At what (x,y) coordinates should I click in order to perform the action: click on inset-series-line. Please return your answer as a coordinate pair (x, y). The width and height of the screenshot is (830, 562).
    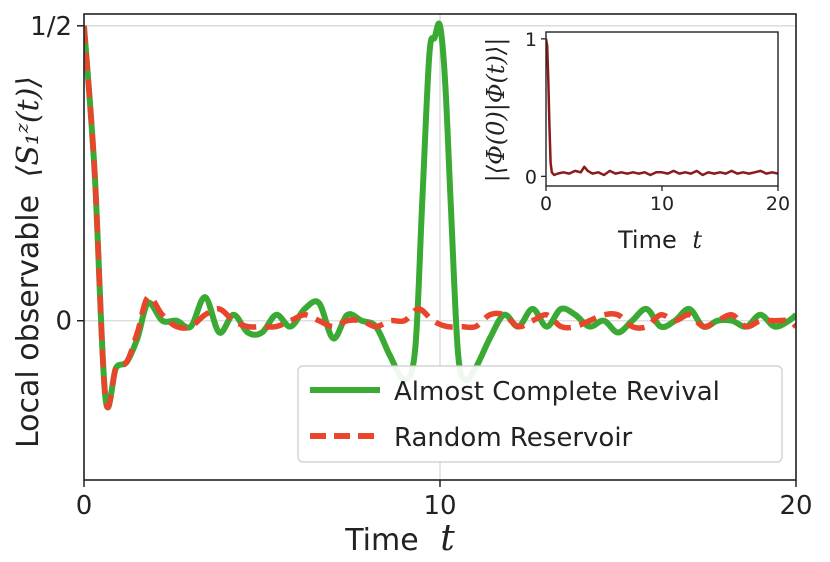
    Looking at the image, I should click on (662, 107).